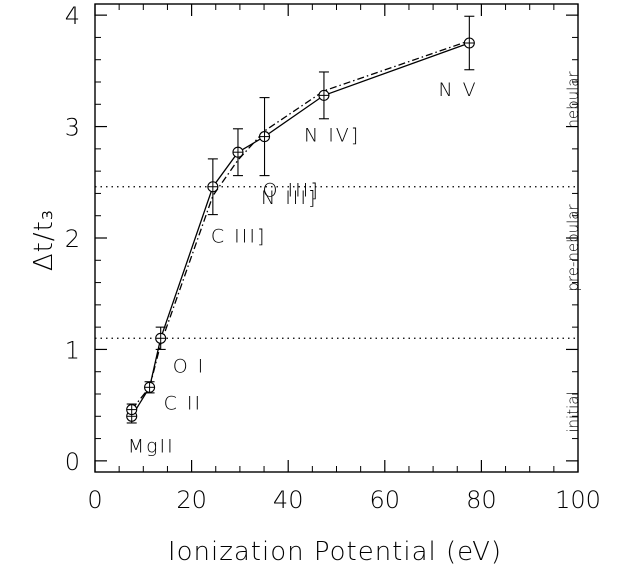 The image size is (624, 568). Describe the element at coordinates (72, 16) in the screenshot. I see `y-tick-label: 4` at that location.